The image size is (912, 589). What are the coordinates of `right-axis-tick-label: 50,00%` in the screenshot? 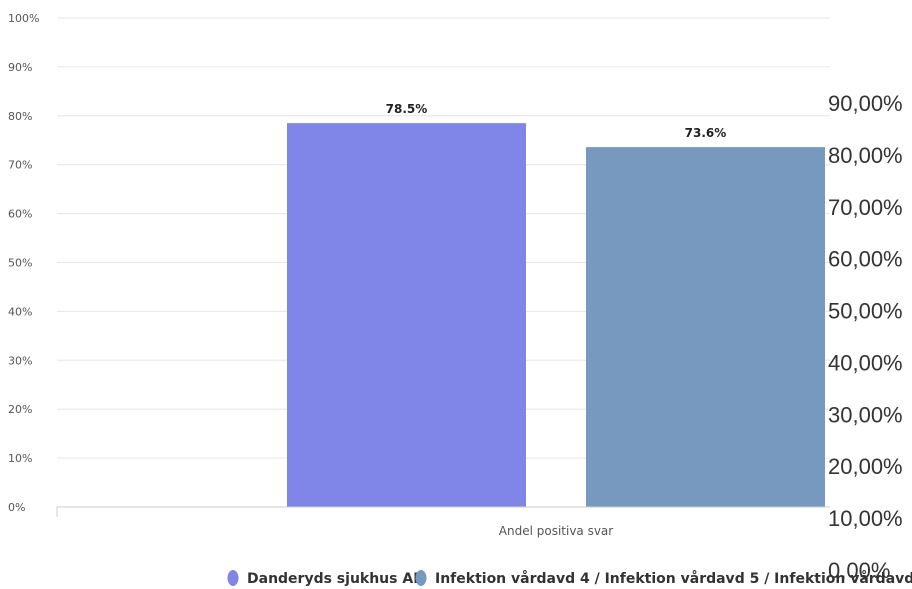 It's located at (865, 311).